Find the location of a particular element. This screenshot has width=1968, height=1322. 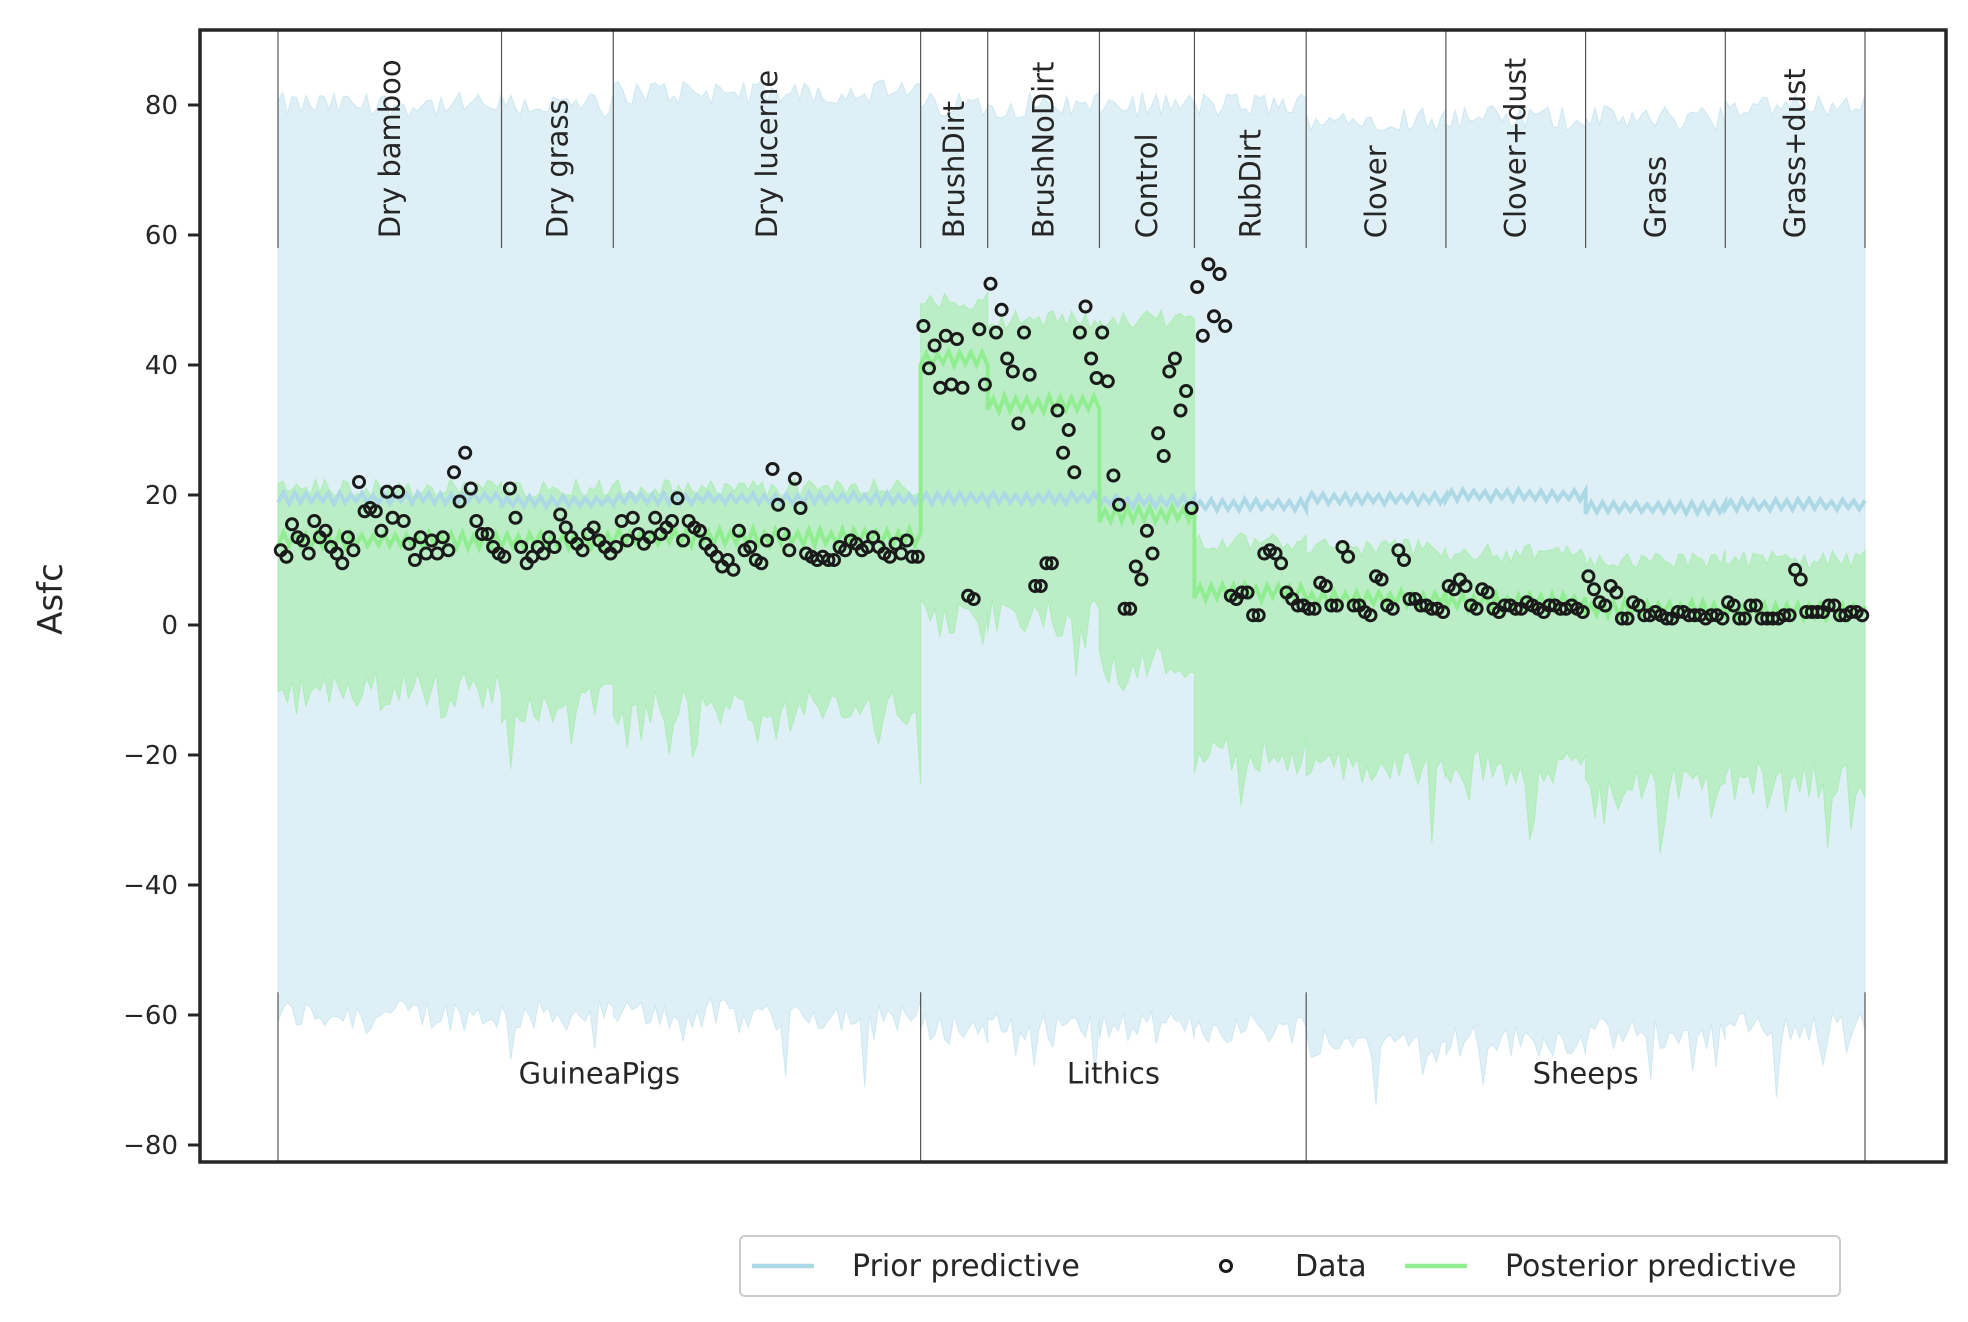

y-tick-label: 0 is located at coordinates (169, 626).